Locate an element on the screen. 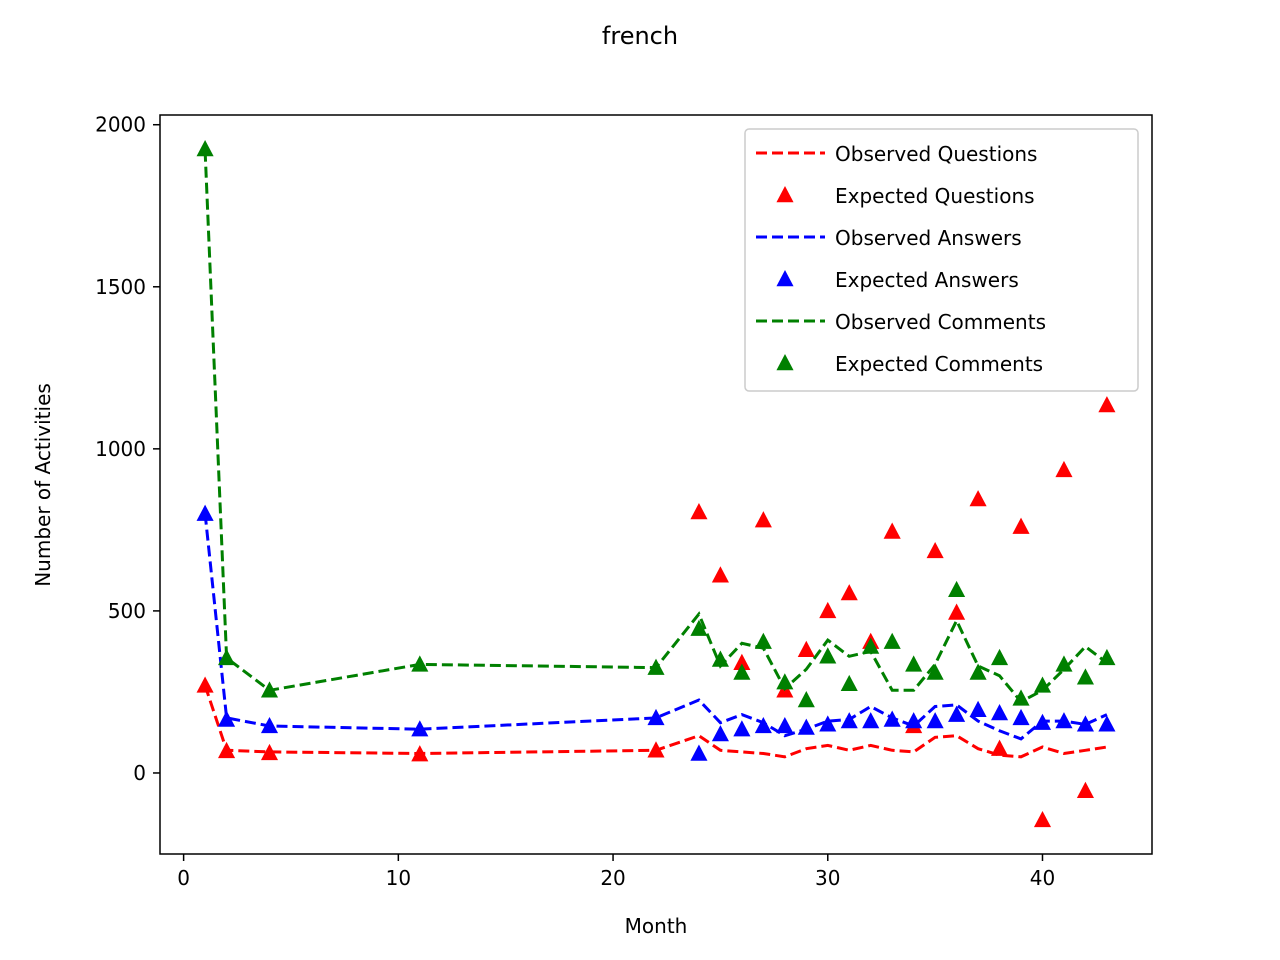 This screenshot has width=1280, height=960. legend-item-observed-questions: Observed Questions is located at coordinates (896, 154).